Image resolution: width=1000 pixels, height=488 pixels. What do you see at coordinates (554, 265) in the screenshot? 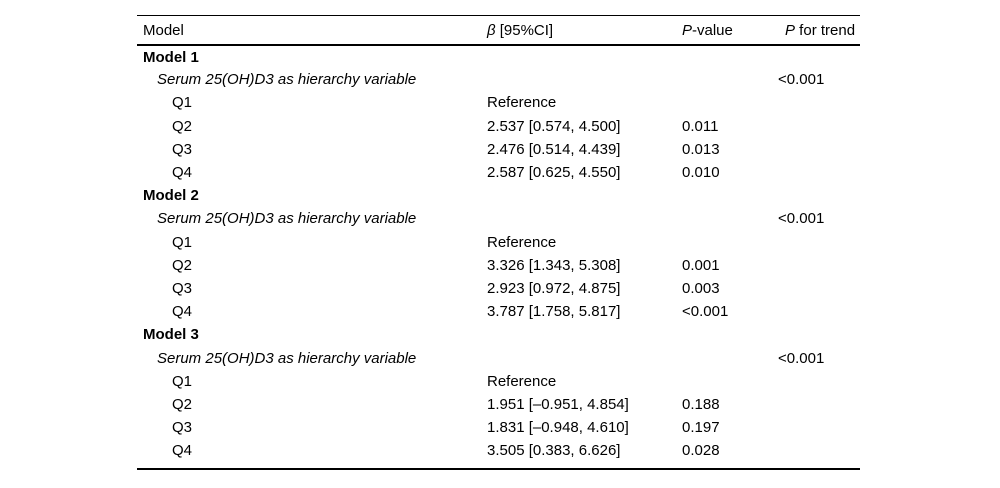
I see `beta-ci-cell: 3.326 [1.343, 5.308]` at bounding box center [554, 265].